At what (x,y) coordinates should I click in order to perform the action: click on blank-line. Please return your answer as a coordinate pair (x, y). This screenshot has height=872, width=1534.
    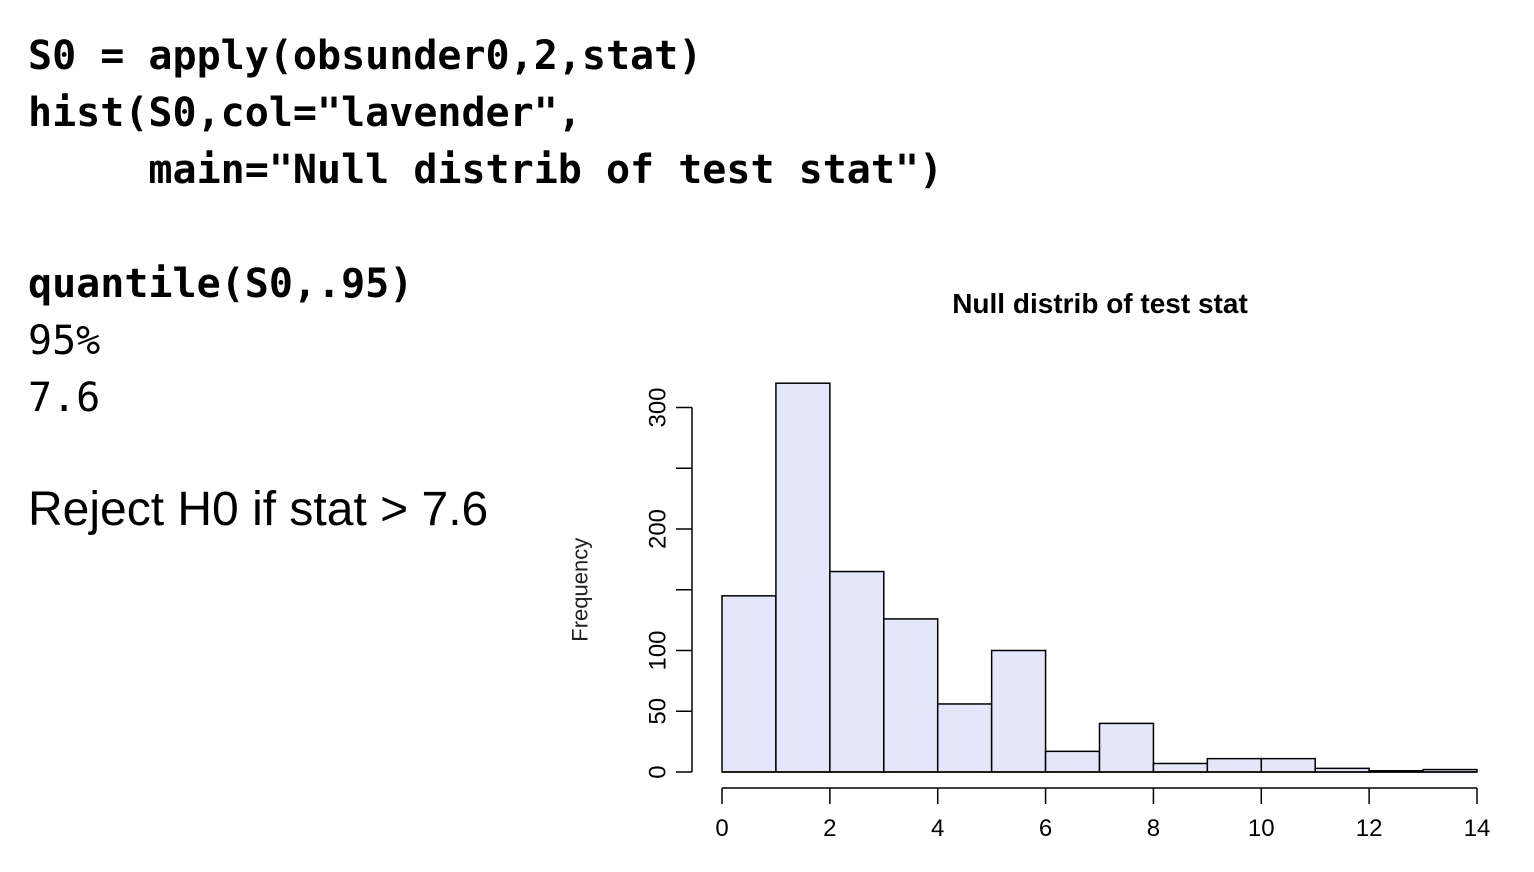
    Looking at the image, I should click on (485, 227).